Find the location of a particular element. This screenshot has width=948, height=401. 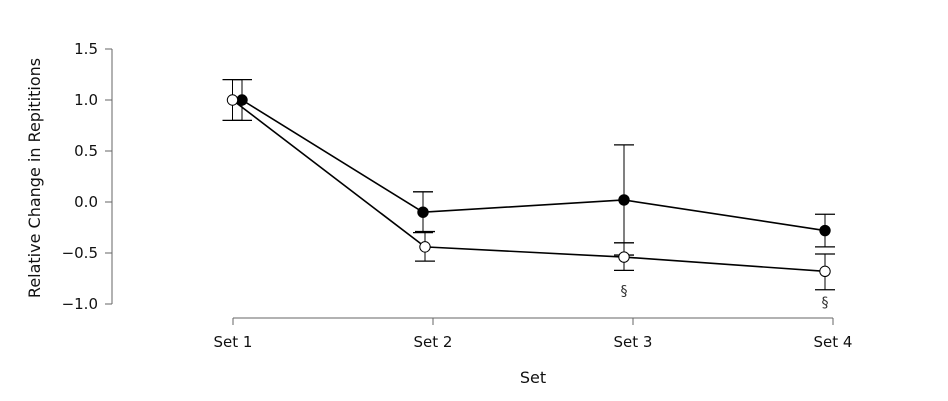

x-axis: Set 1 Set 2 Set 3 Set 4 is located at coordinates (533, 334).